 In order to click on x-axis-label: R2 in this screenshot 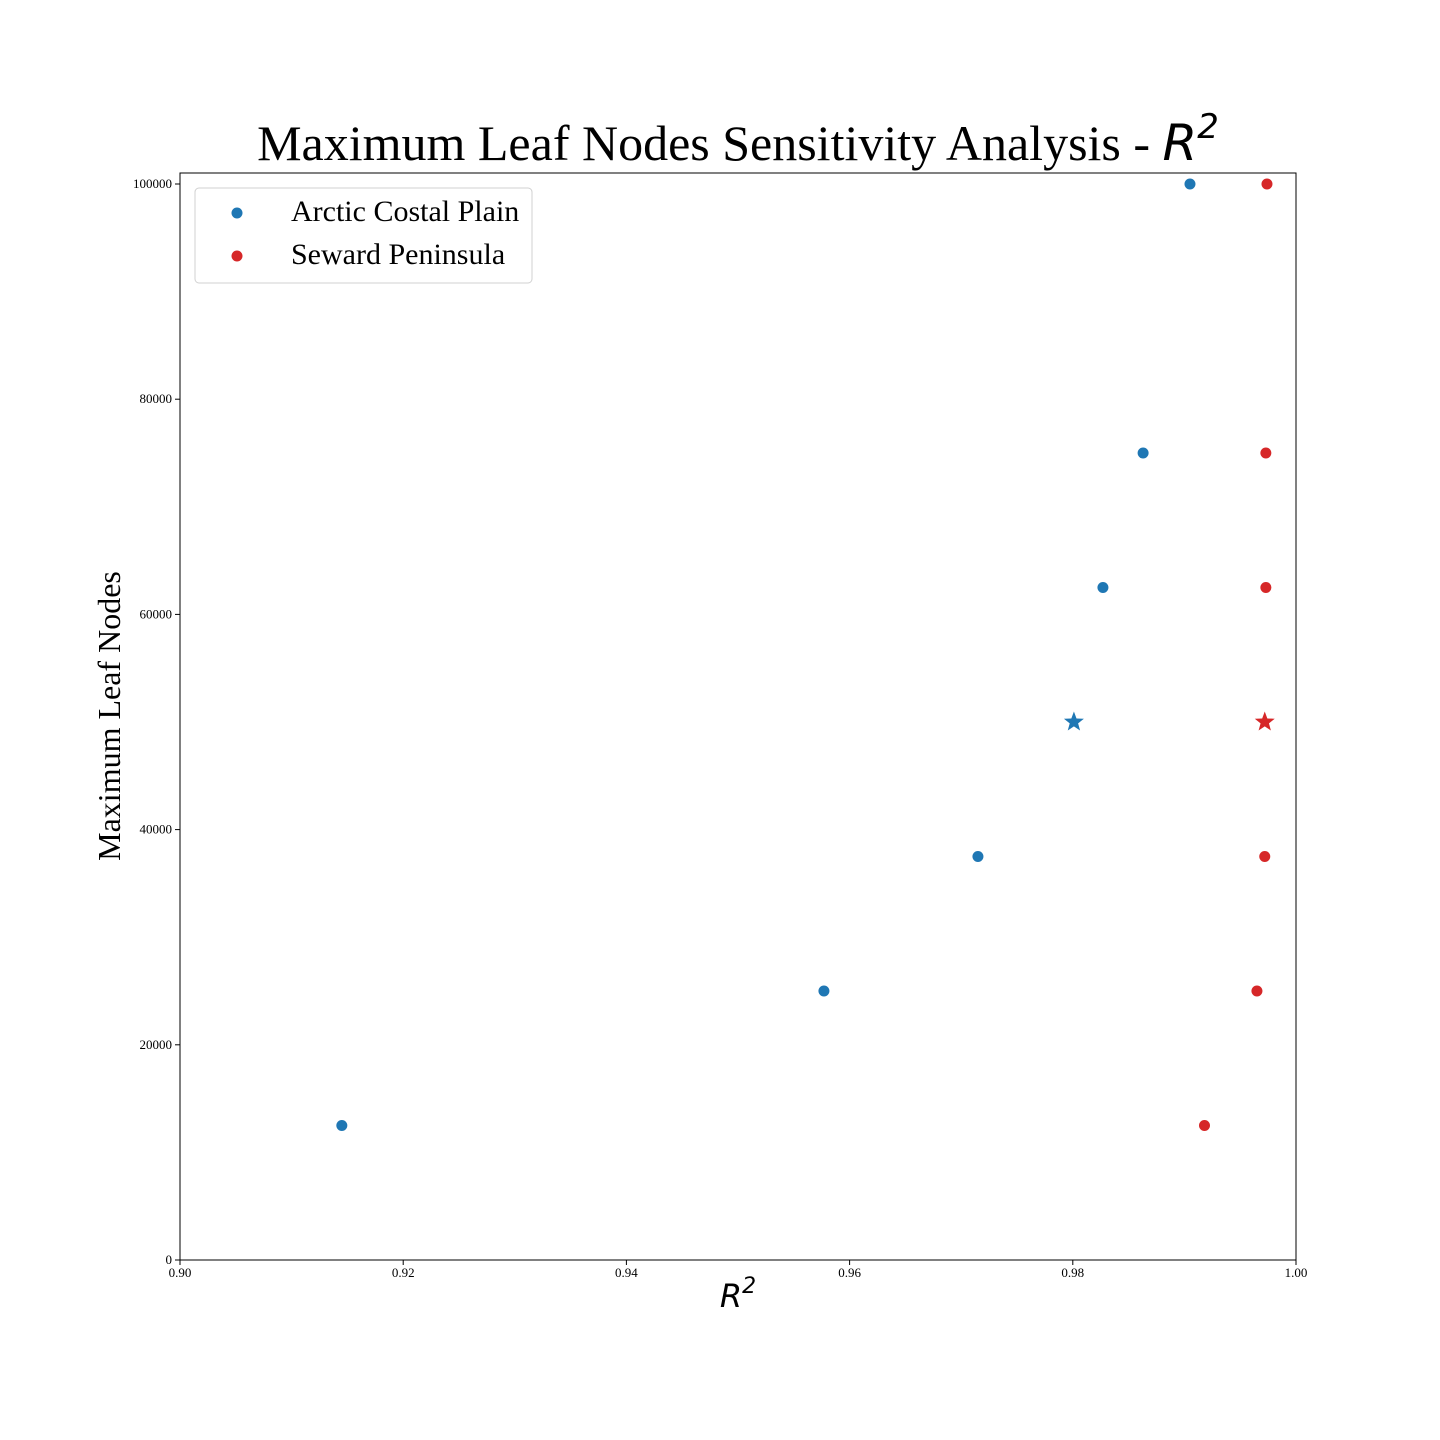, I will do `click(738, 1294)`.